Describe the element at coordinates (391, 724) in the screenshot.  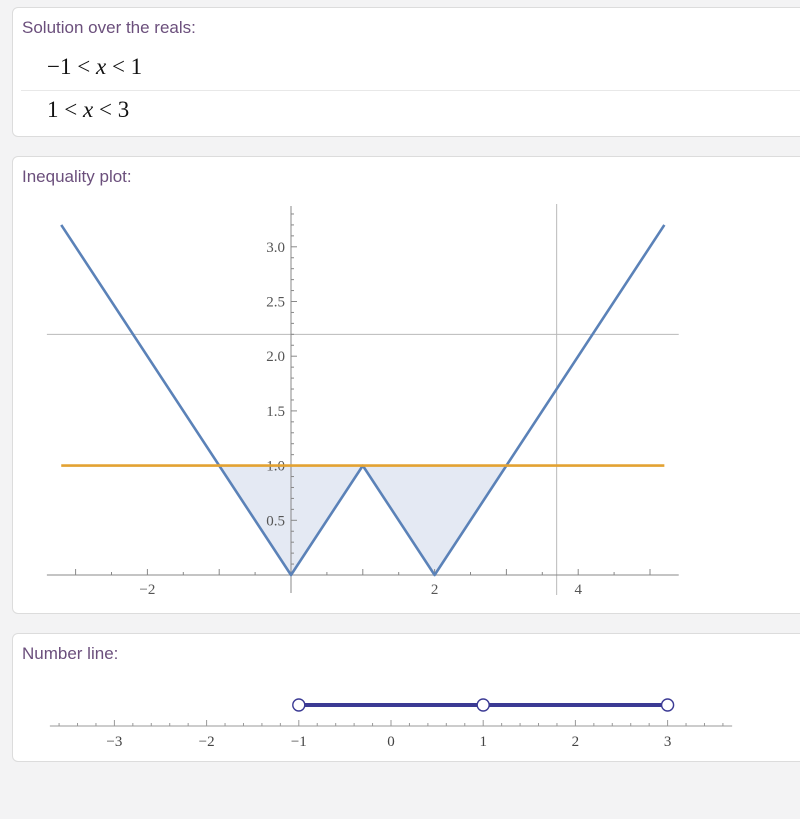
I see `number-line-chart: −3 −2 −1 0 1 2 3` at that location.